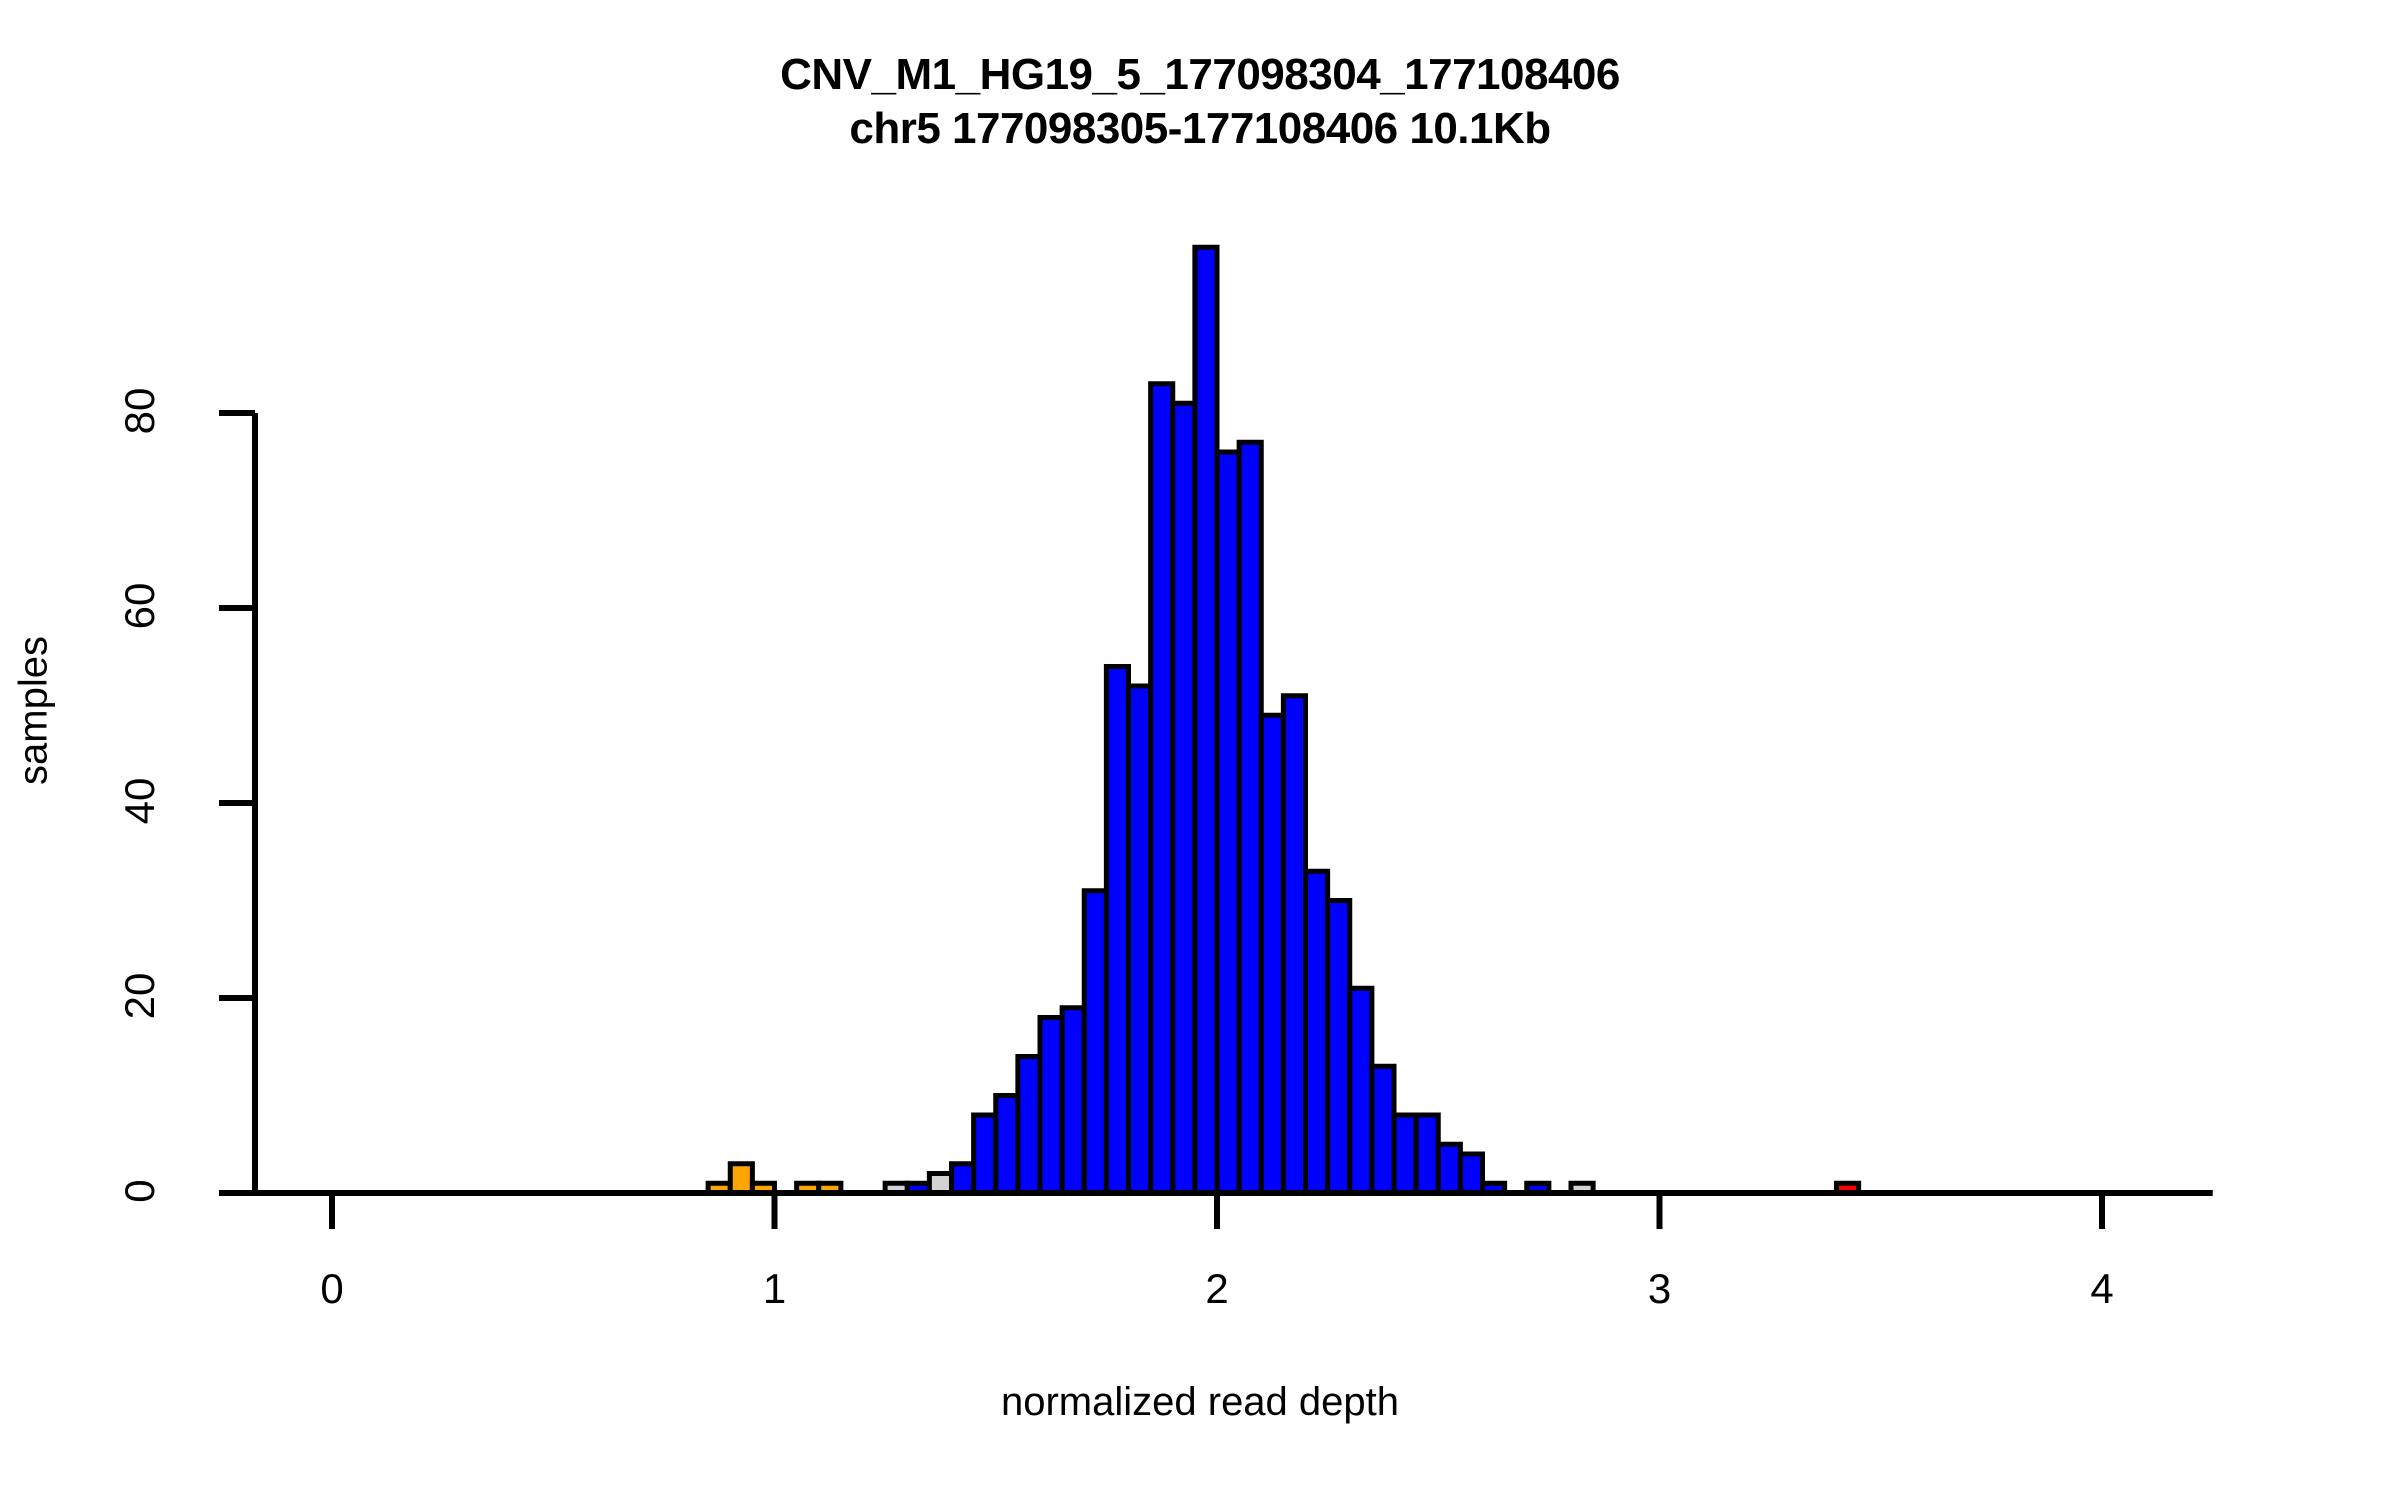 This screenshot has height=1500, width=2400. Describe the element at coordinates (1200, 1402) in the screenshot. I see `x-axis-label: normalized read depth` at that location.